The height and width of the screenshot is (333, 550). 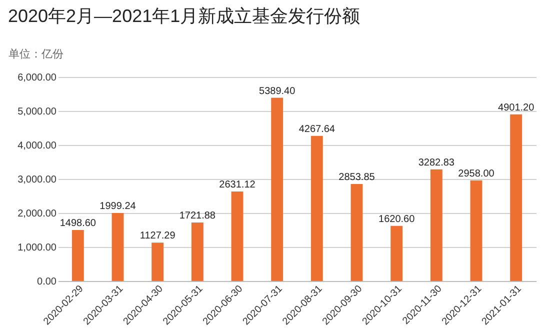 I want to click on data-label: 5389.40, so click(x=277, y=91).